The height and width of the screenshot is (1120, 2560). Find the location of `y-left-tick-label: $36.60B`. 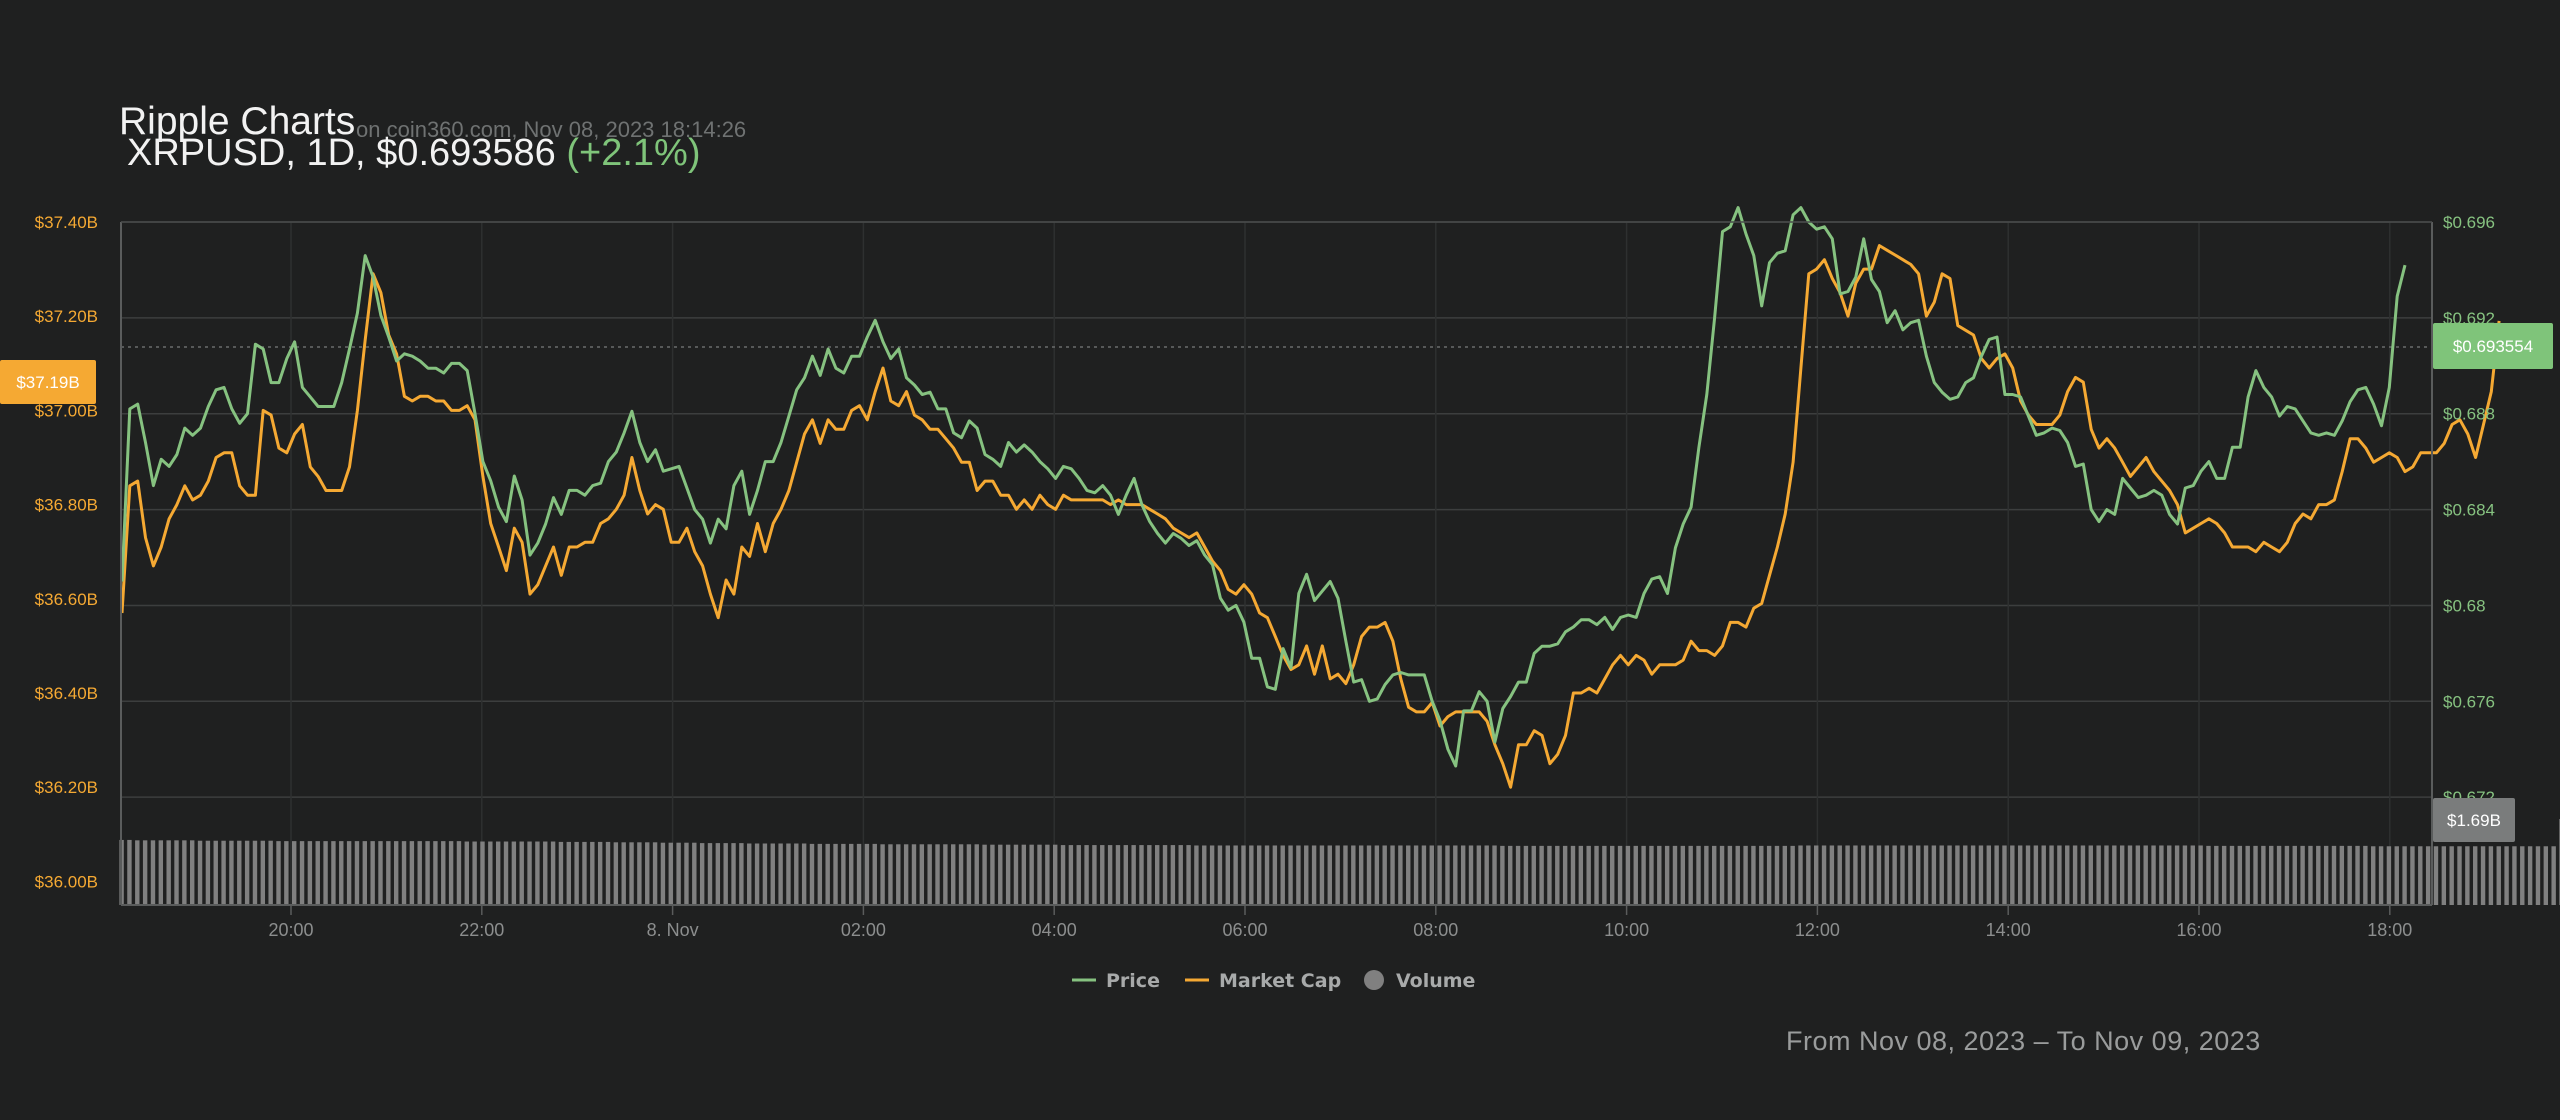

y-left-tick-label: $36.60B is located at coordinates (66, 599).